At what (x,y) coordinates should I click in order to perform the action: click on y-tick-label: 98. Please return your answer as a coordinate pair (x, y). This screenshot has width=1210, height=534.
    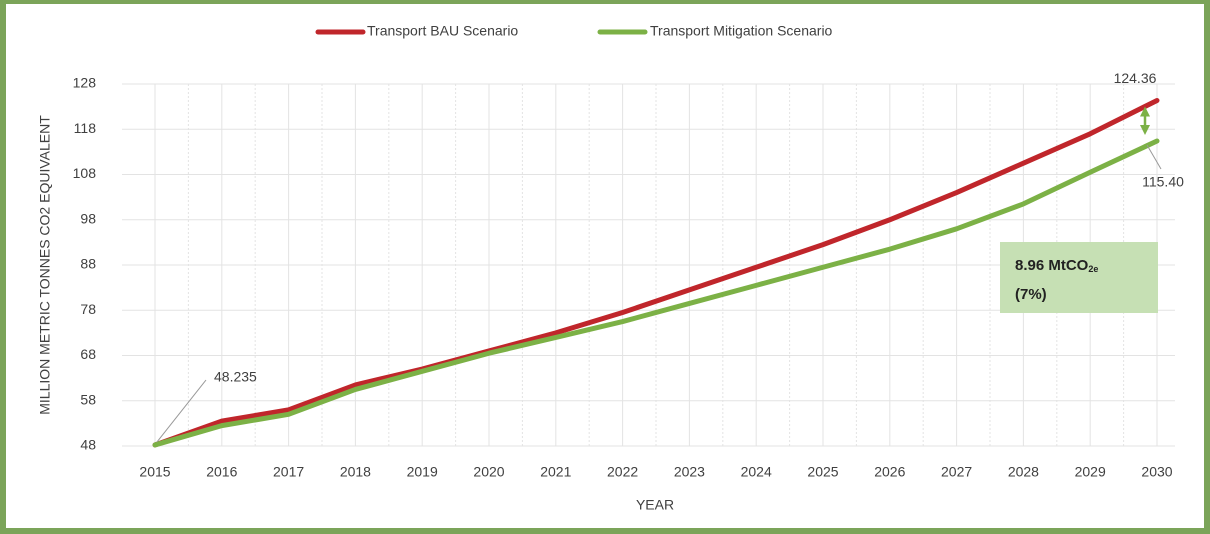
    Looking at the image, I should click on (88, 218).